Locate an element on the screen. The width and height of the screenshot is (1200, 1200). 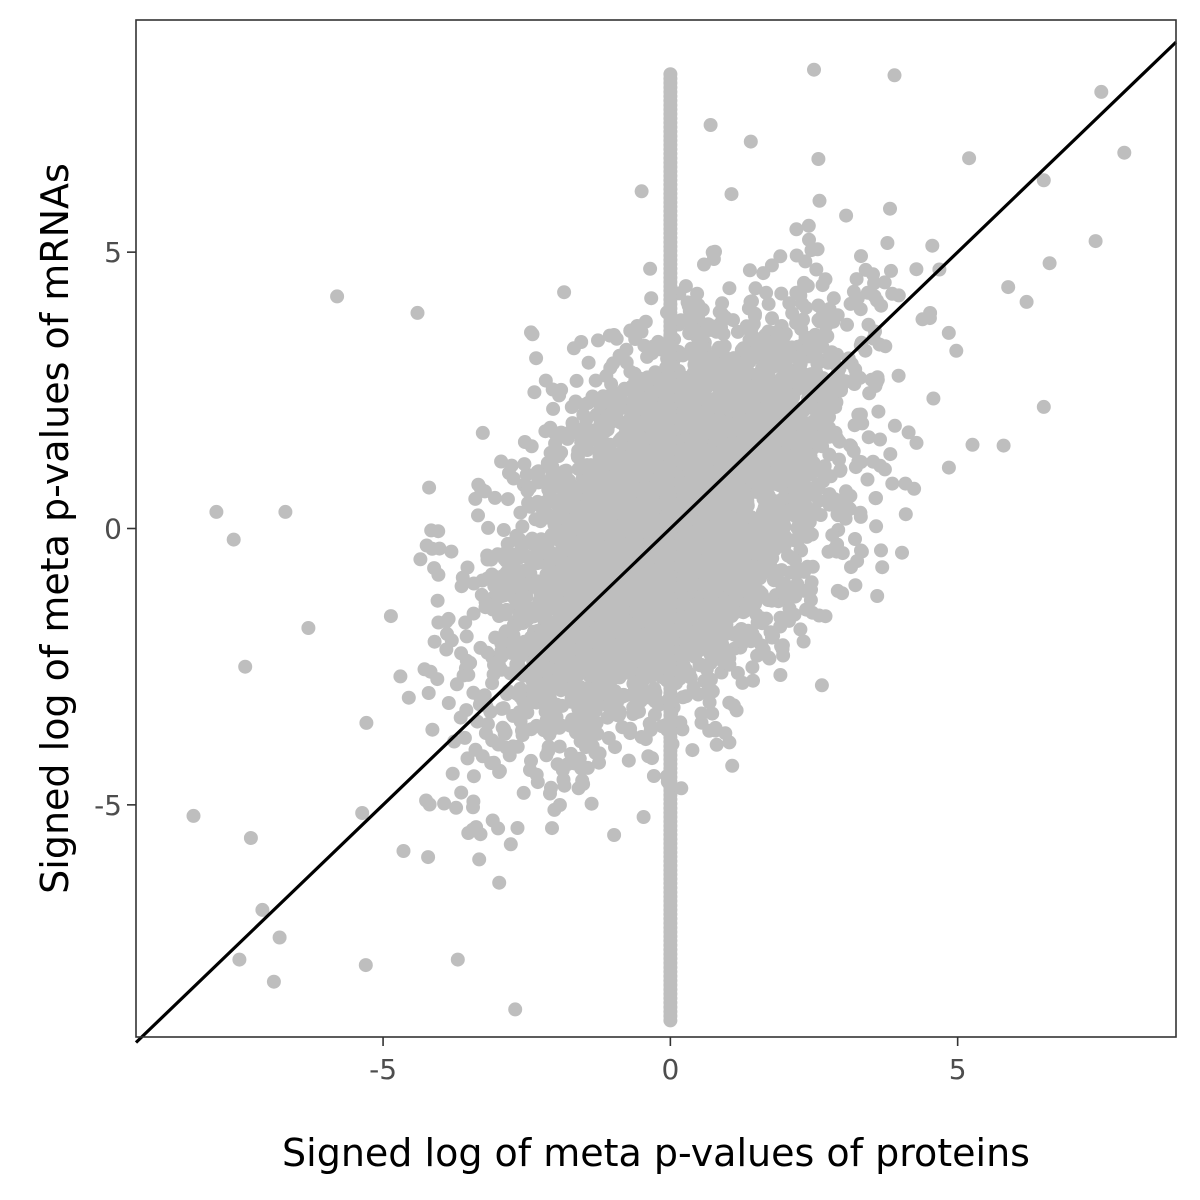
x-tick-label: 5 is located at coordinates (958, 1069).